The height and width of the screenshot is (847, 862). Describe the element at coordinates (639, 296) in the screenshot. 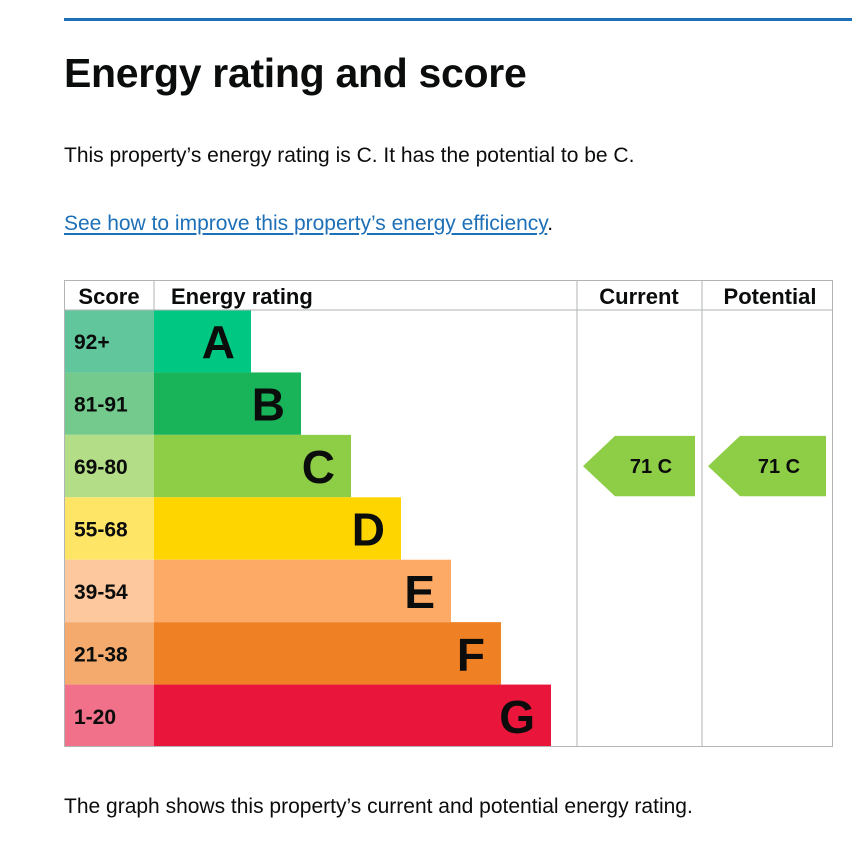

I see `header-current: Current` at that location.